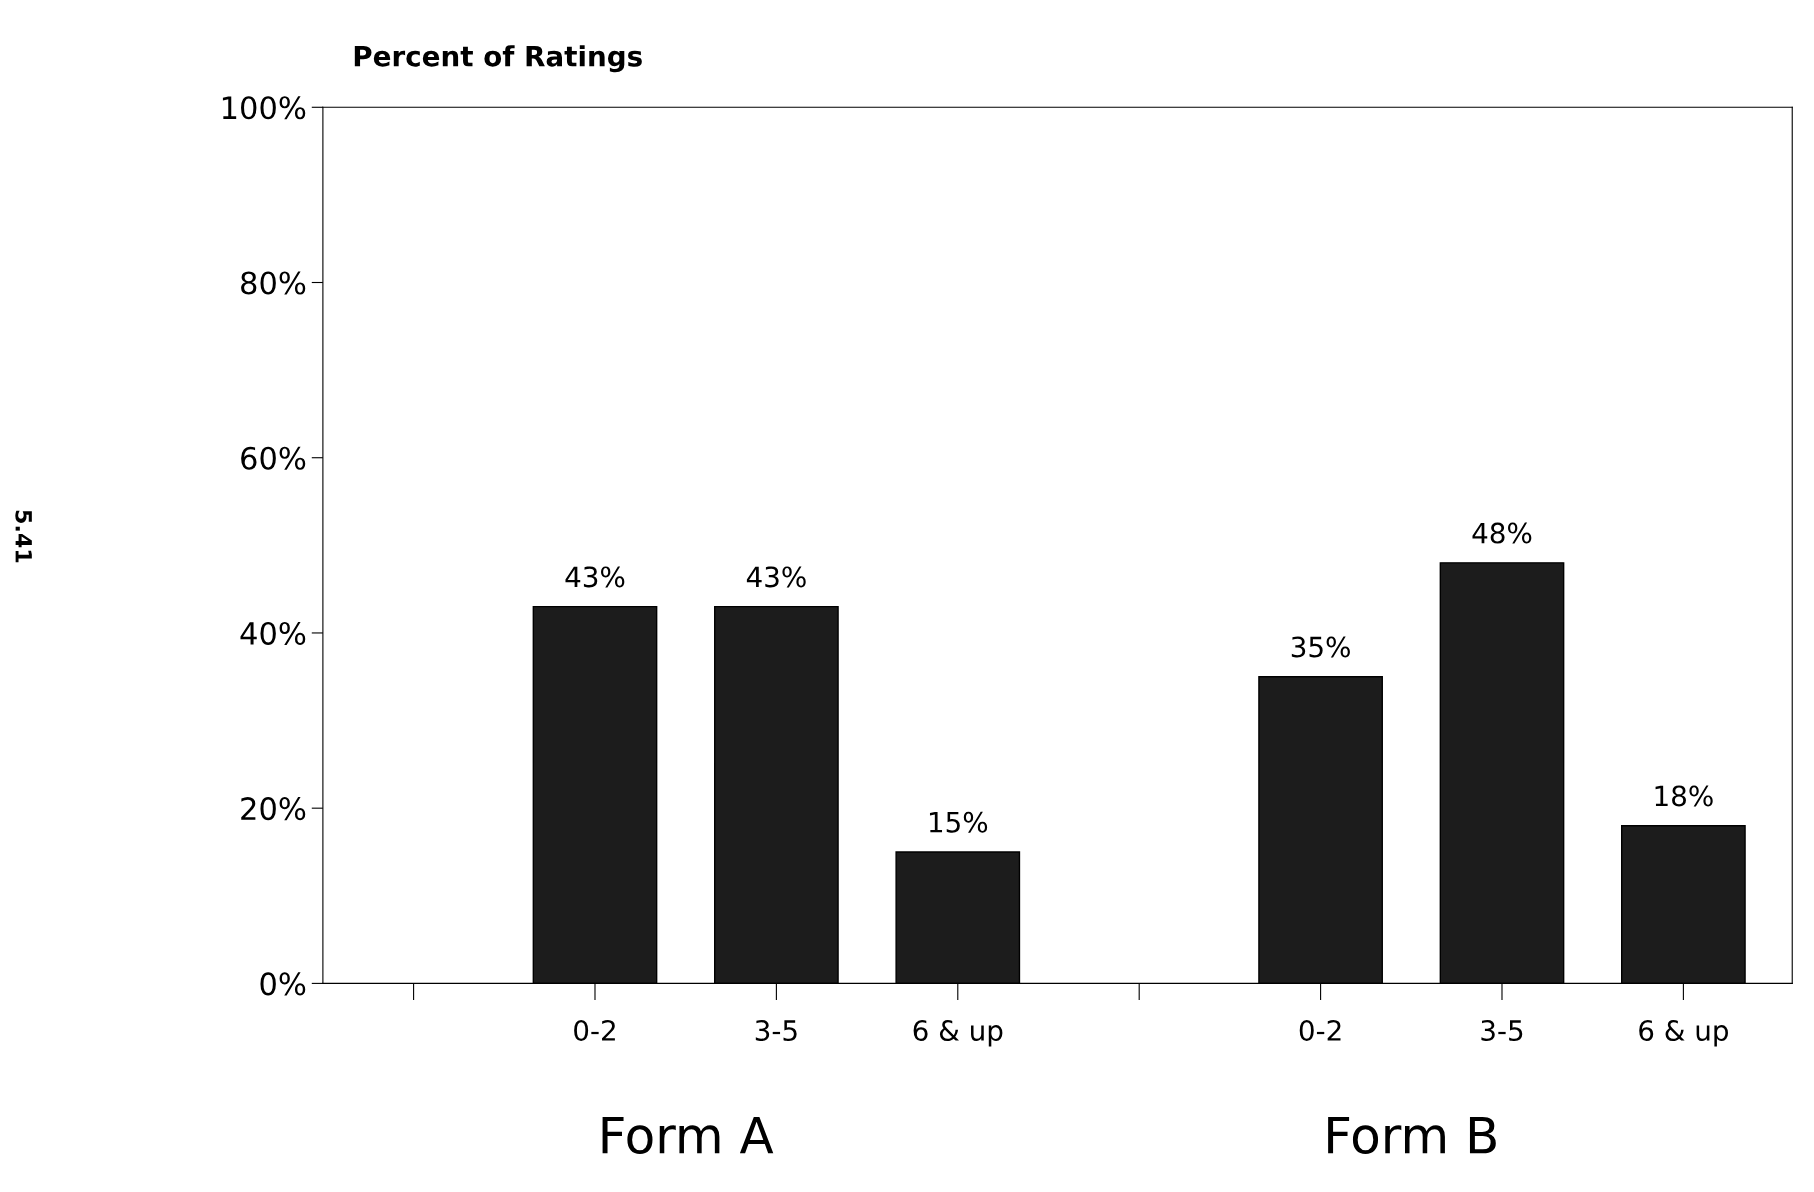  Describe the element at coordinates (958, 822) in the screenshot. I see `data-label: 15%` at that location.